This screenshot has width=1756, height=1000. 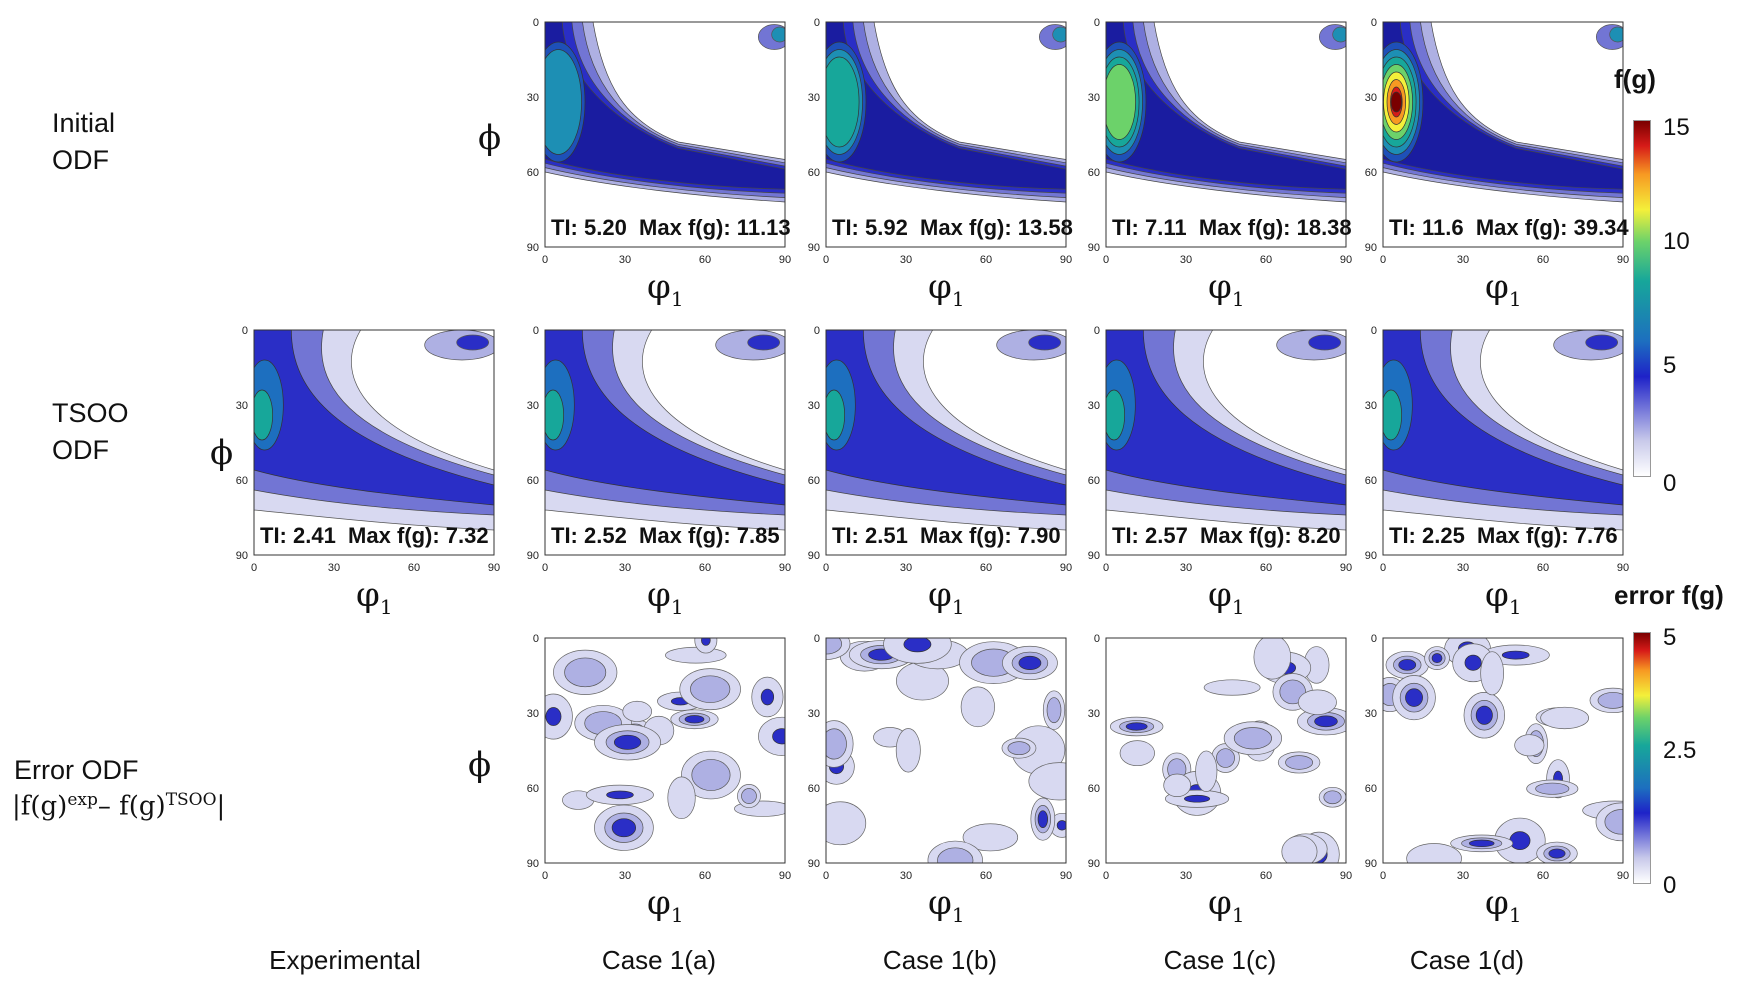 I want to click on ti-label: TI: 2.25, so click(x=1427, y=535).